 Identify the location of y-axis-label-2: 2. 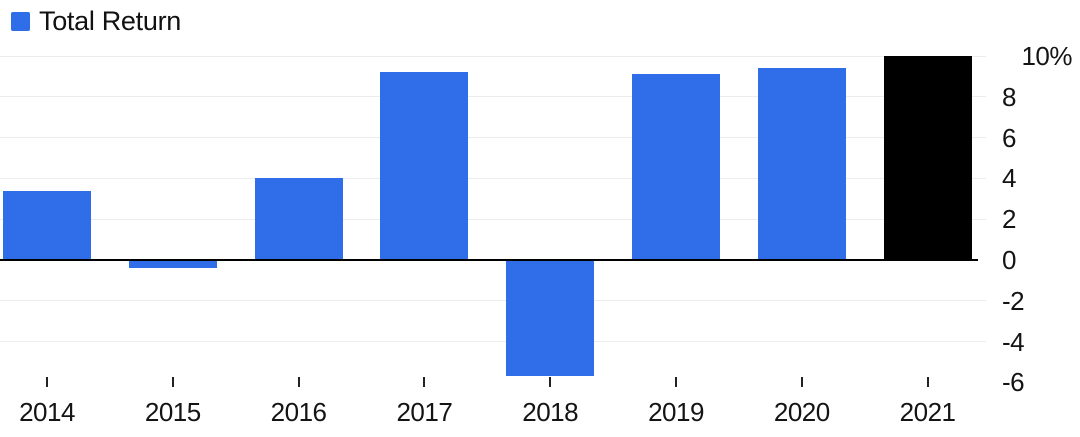
(1009, 219).